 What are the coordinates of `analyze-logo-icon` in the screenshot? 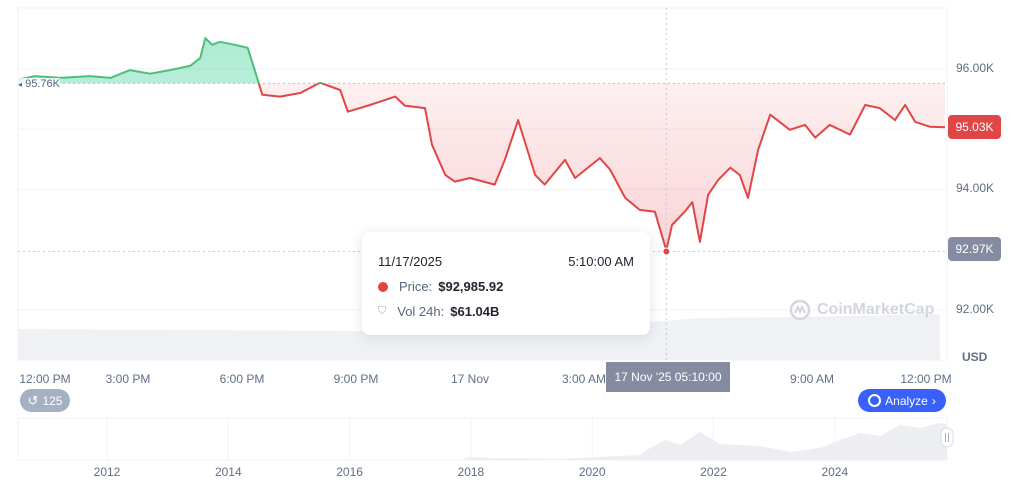 It's located at (875, 400).